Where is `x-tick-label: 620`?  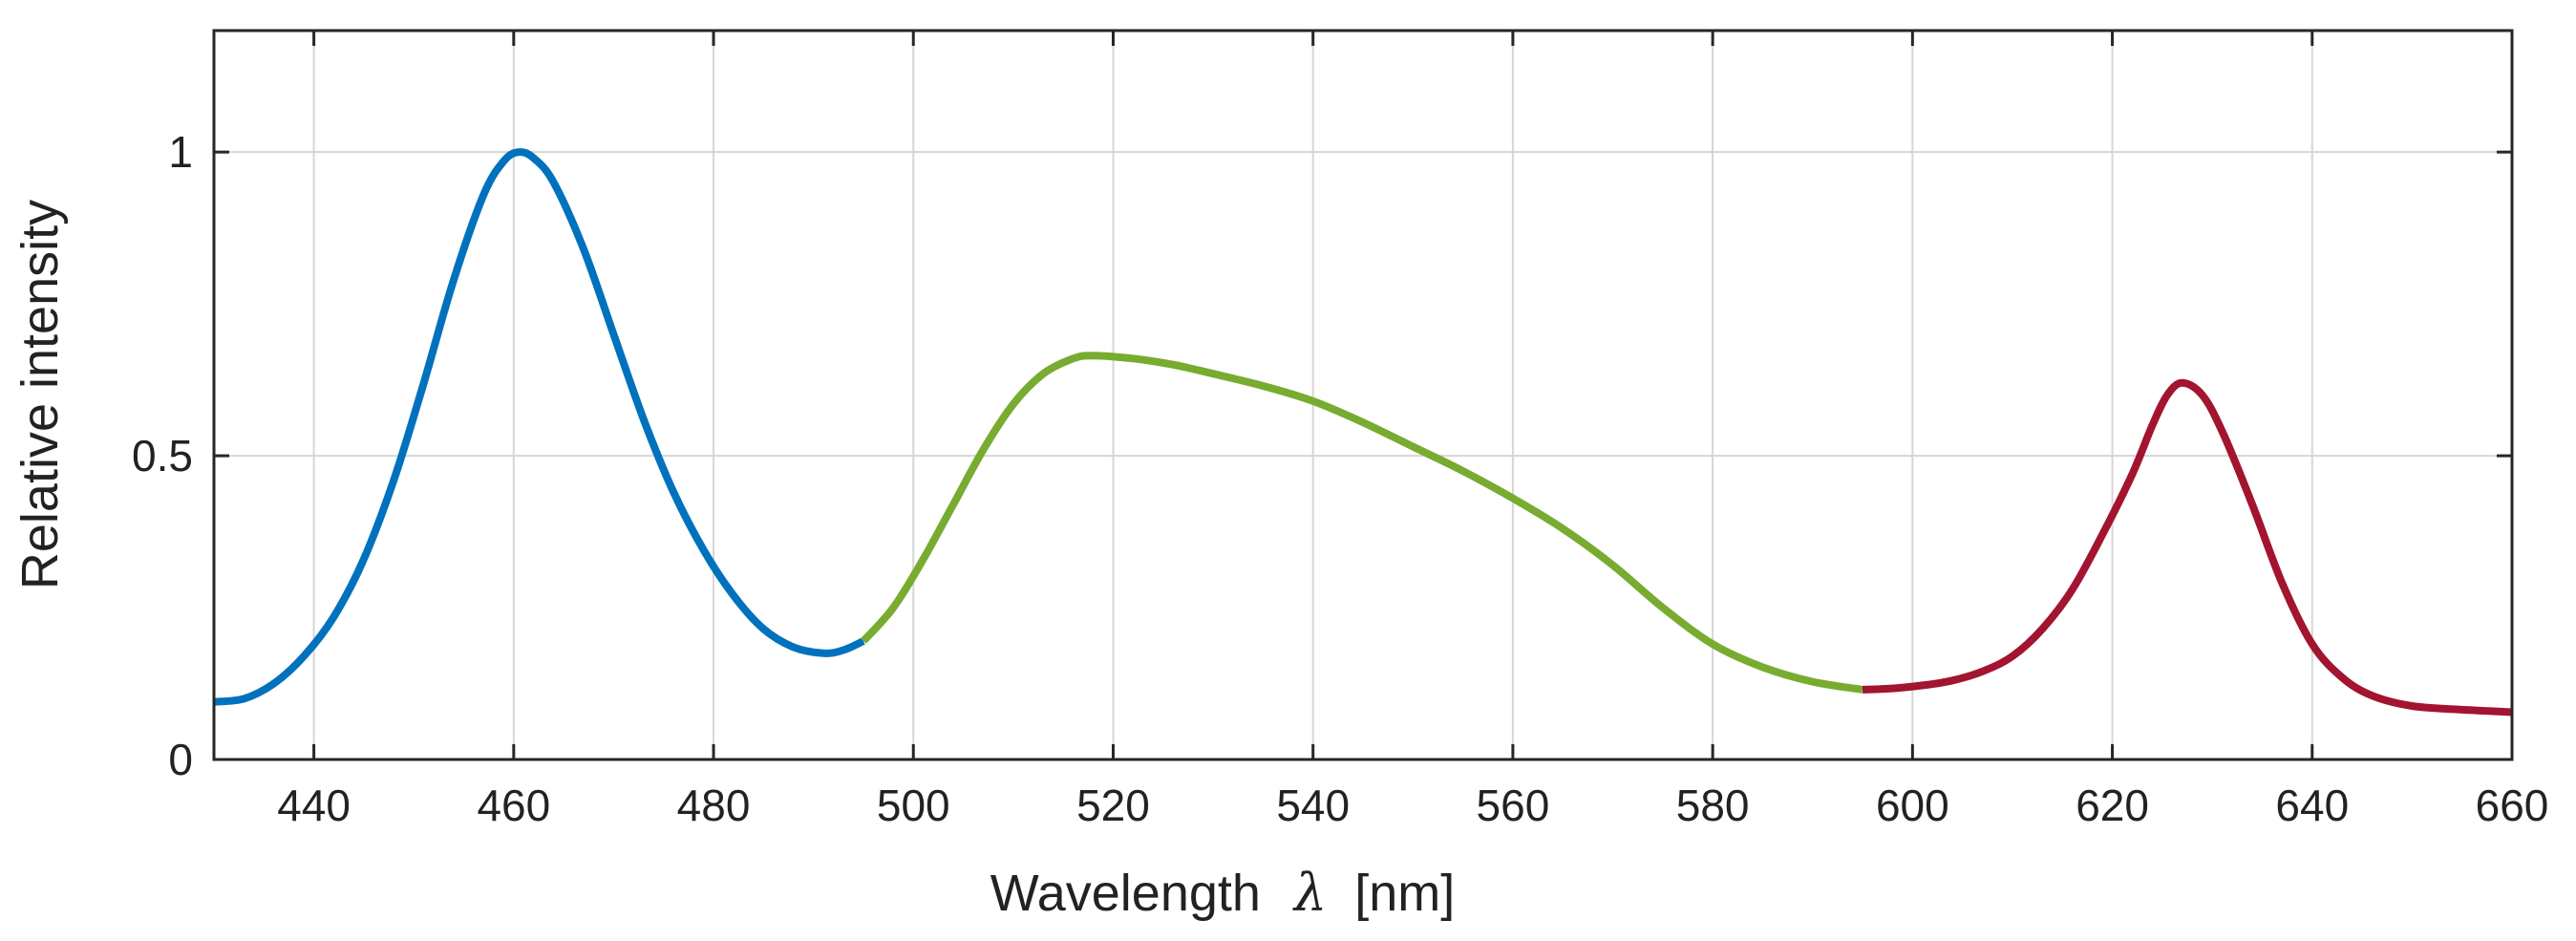
x-tick-label: 620 is located at coordinates (2112, 806).